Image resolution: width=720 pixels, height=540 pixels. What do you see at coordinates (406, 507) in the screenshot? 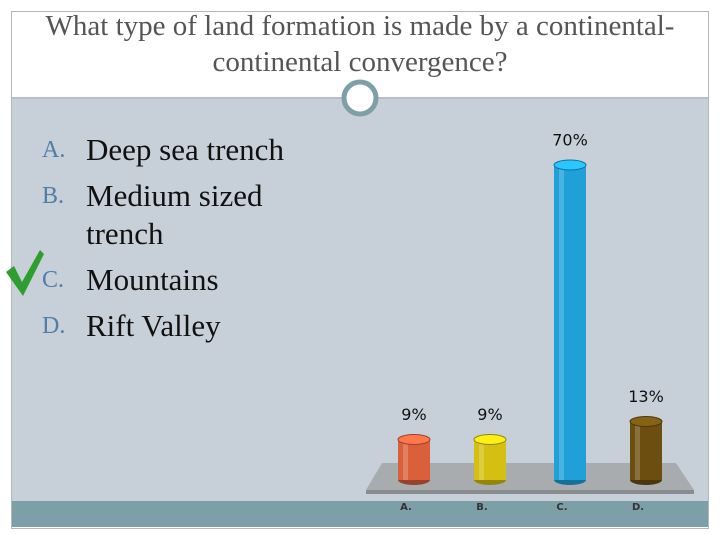
I see `category-label: A.` at bounding box center [406, 507].